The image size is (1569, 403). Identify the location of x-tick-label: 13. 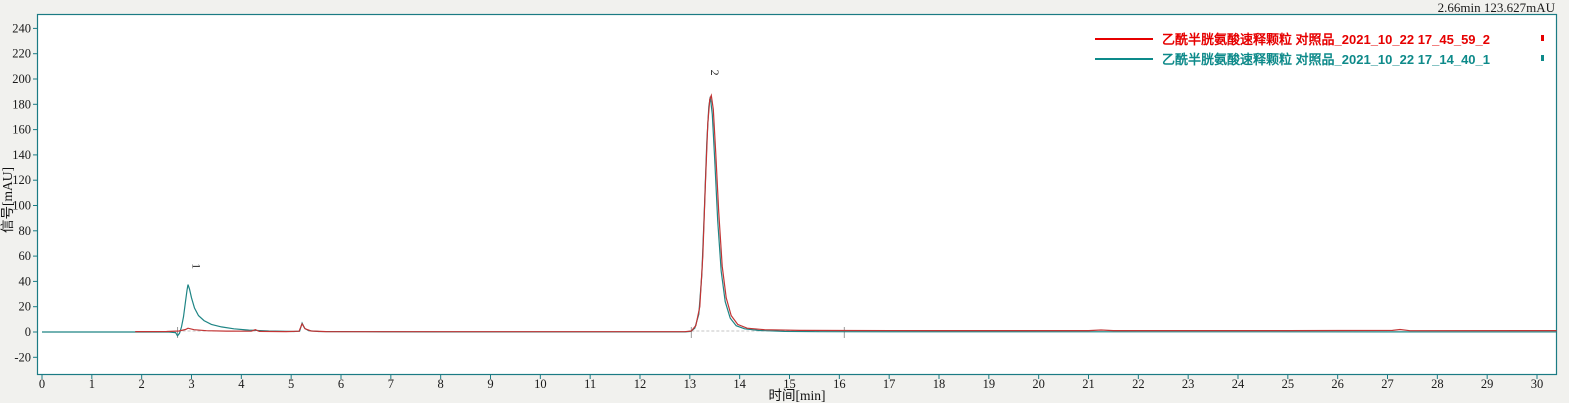
(690, 384).